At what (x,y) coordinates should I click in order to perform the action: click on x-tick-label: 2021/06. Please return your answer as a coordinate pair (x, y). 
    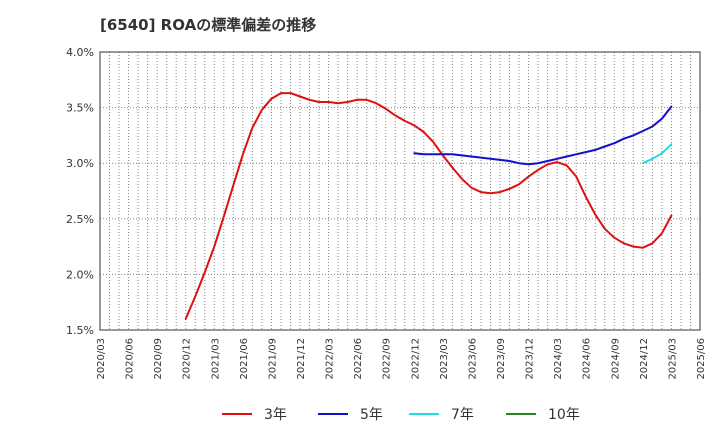
    Looking at the image, I should click on (244, 359).